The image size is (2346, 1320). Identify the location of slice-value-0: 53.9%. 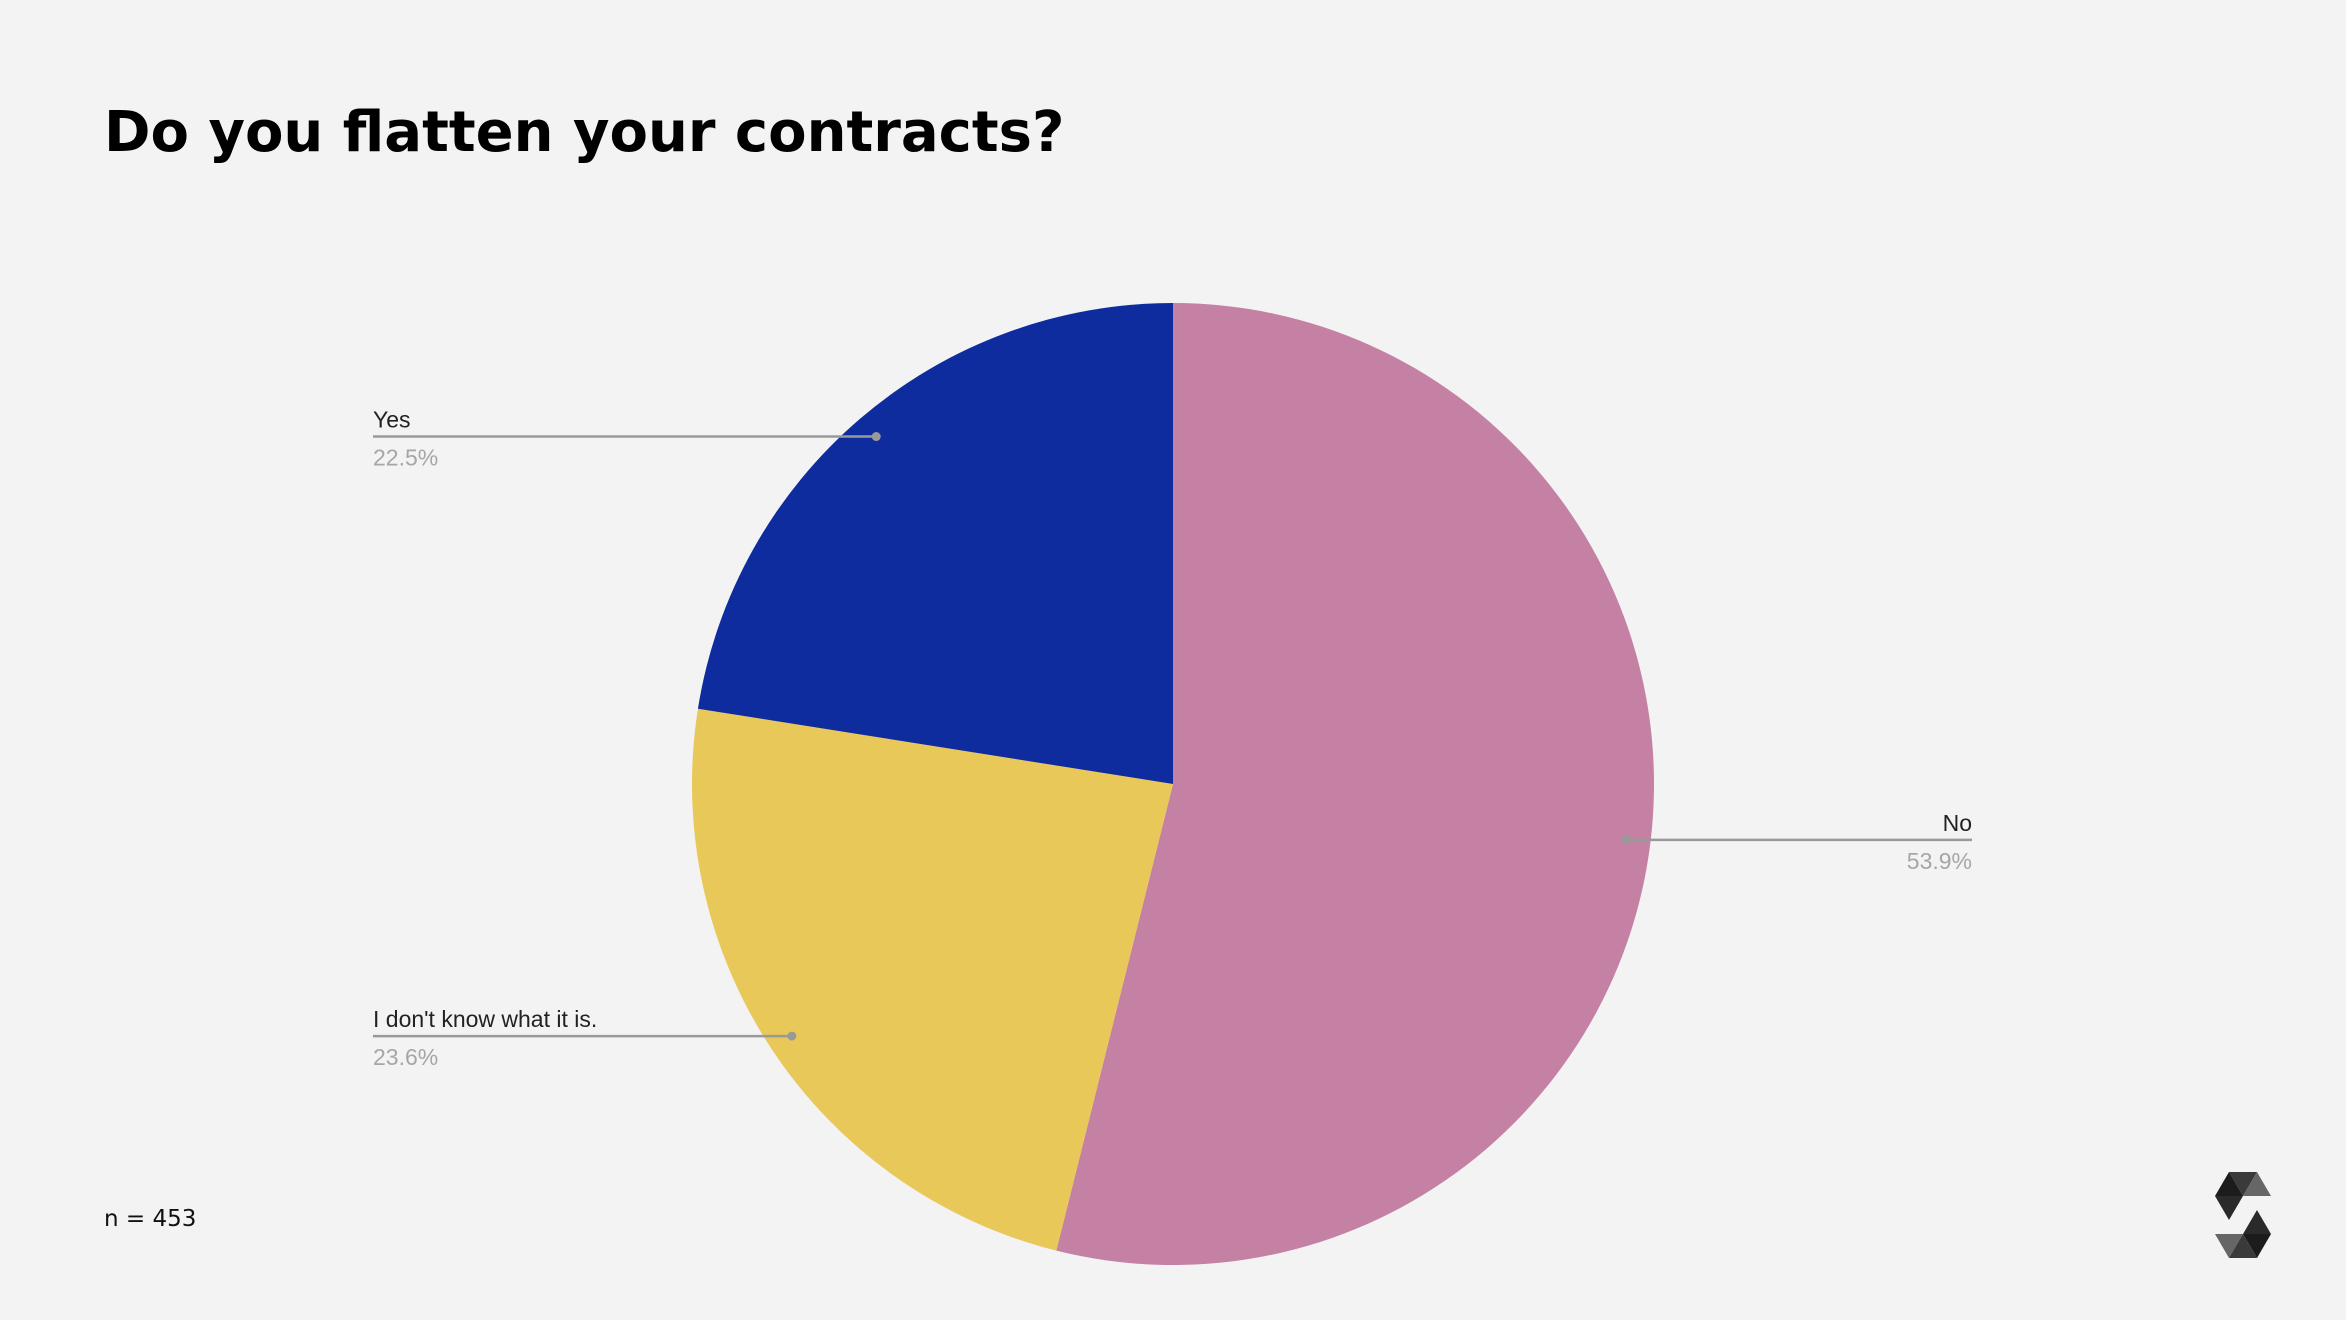
(1939, 861).